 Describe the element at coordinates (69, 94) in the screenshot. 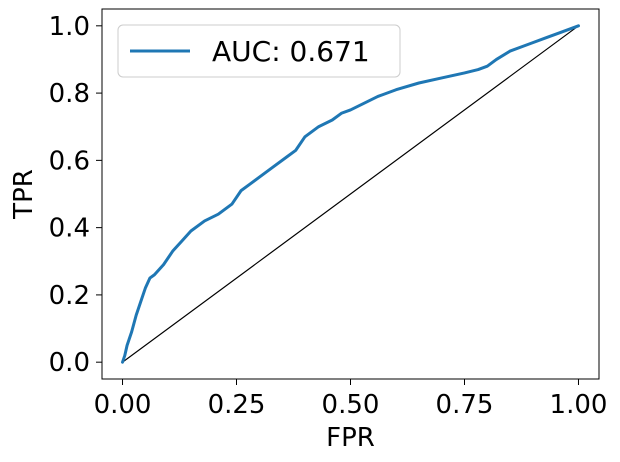

I see `y-tick-label-4: 0.8` at that location.